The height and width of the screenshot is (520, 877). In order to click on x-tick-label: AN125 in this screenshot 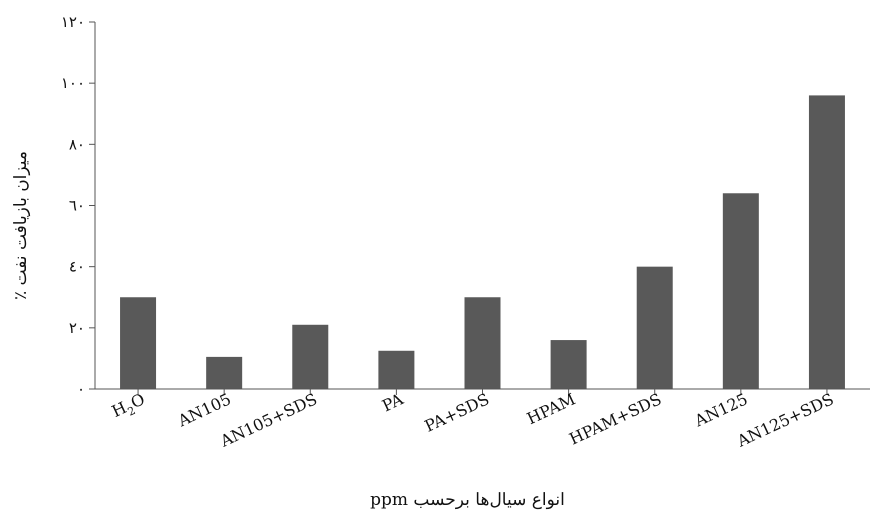, I will do `click(721, 409)`.